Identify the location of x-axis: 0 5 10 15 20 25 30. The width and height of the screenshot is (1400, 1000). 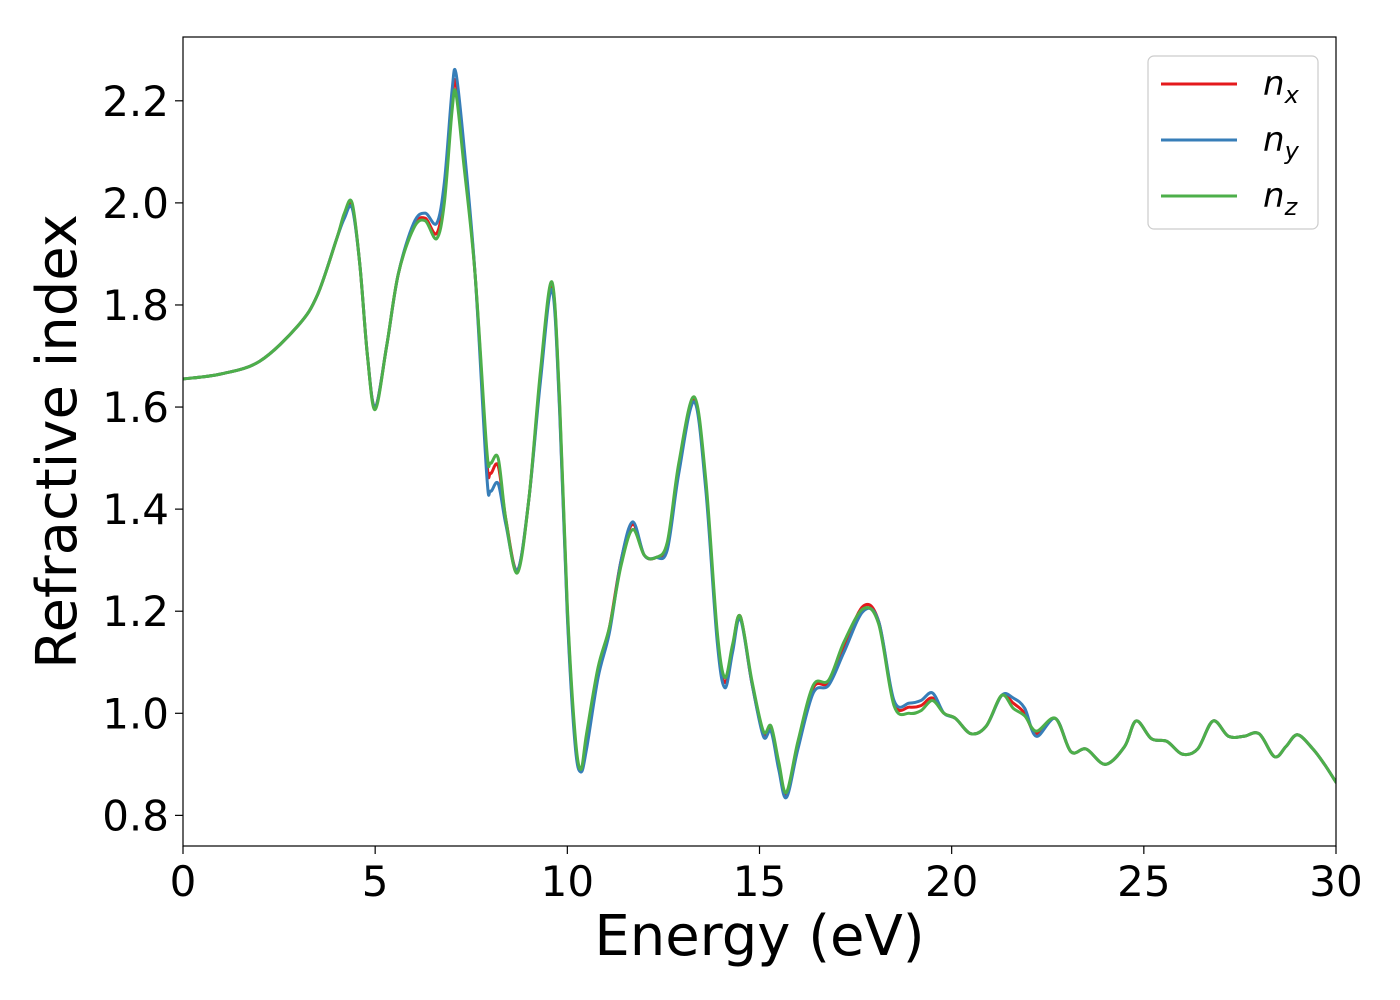
(766, 876).